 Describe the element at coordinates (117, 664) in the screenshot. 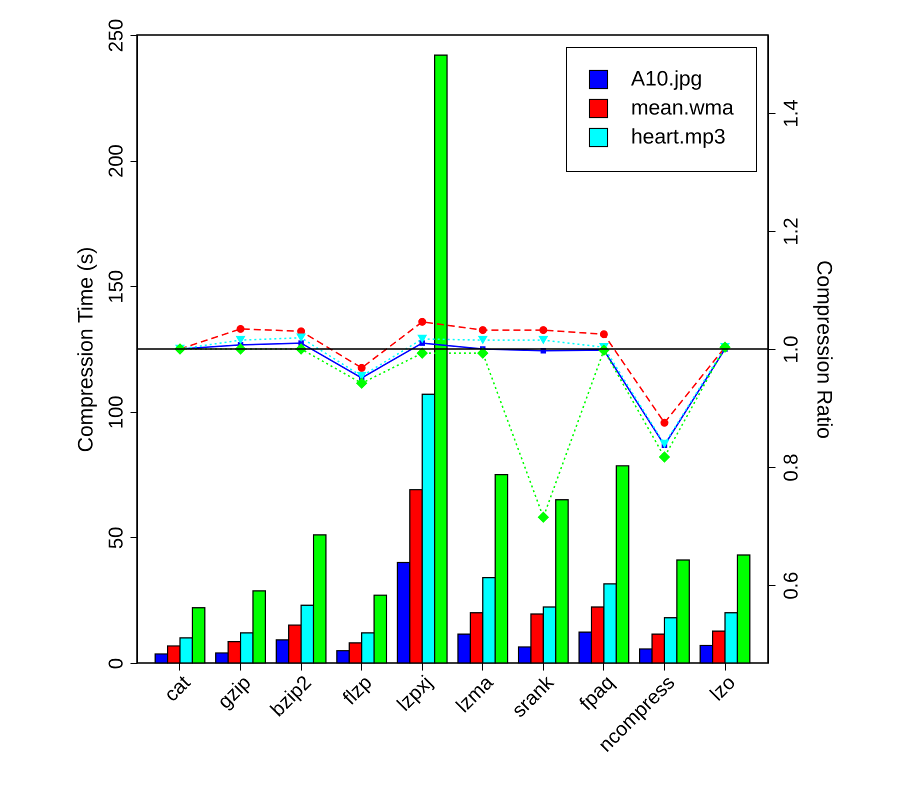

I see `y-tick-label: 0` at that location.